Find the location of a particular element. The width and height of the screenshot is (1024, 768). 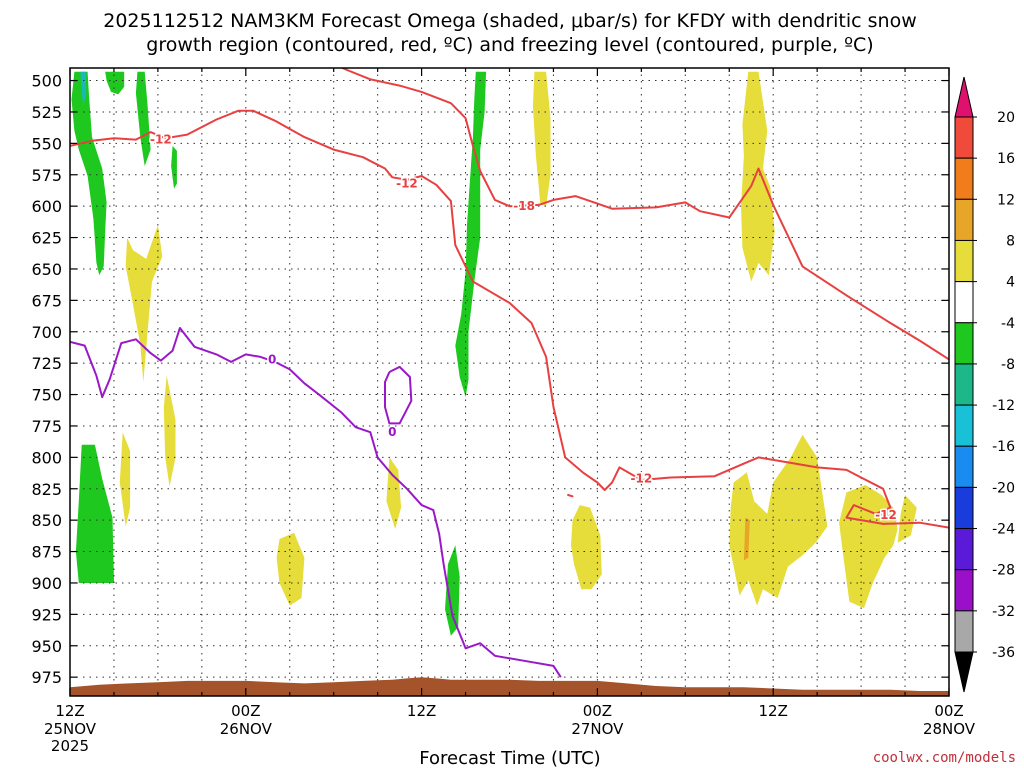

y-tick-label-800: 800 is located at coordinates (46, 457).